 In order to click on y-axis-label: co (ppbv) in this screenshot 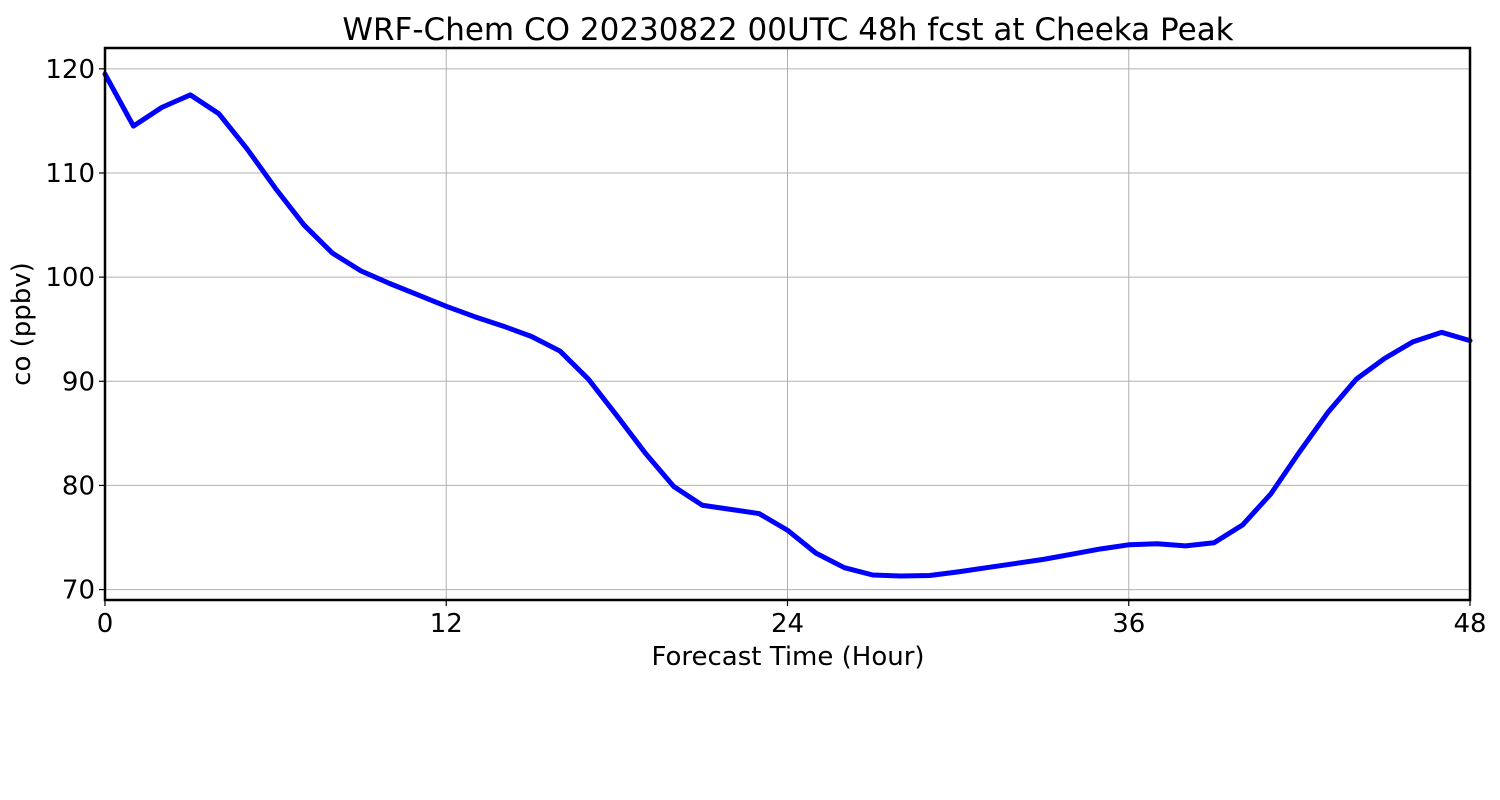, I will do `click(22, 324)`.